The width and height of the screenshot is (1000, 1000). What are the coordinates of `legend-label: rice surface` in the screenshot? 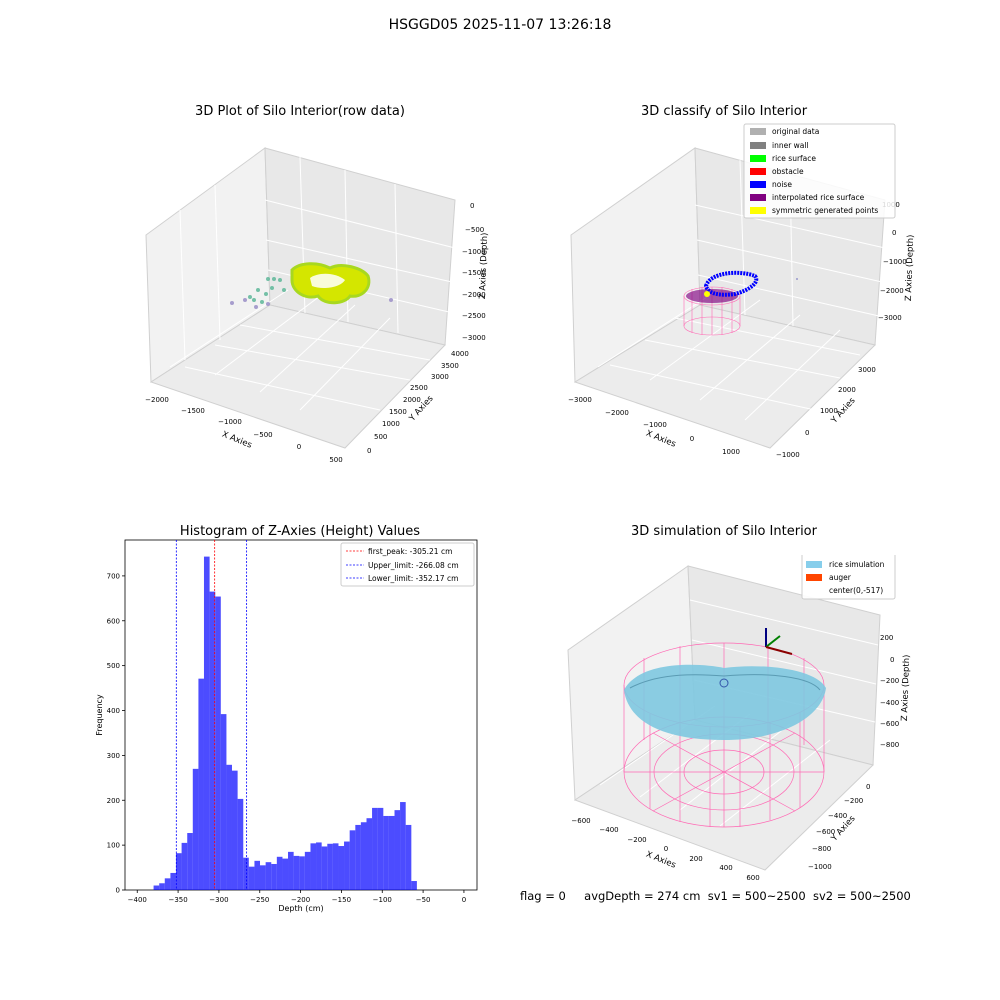 It's located at (794, 158).